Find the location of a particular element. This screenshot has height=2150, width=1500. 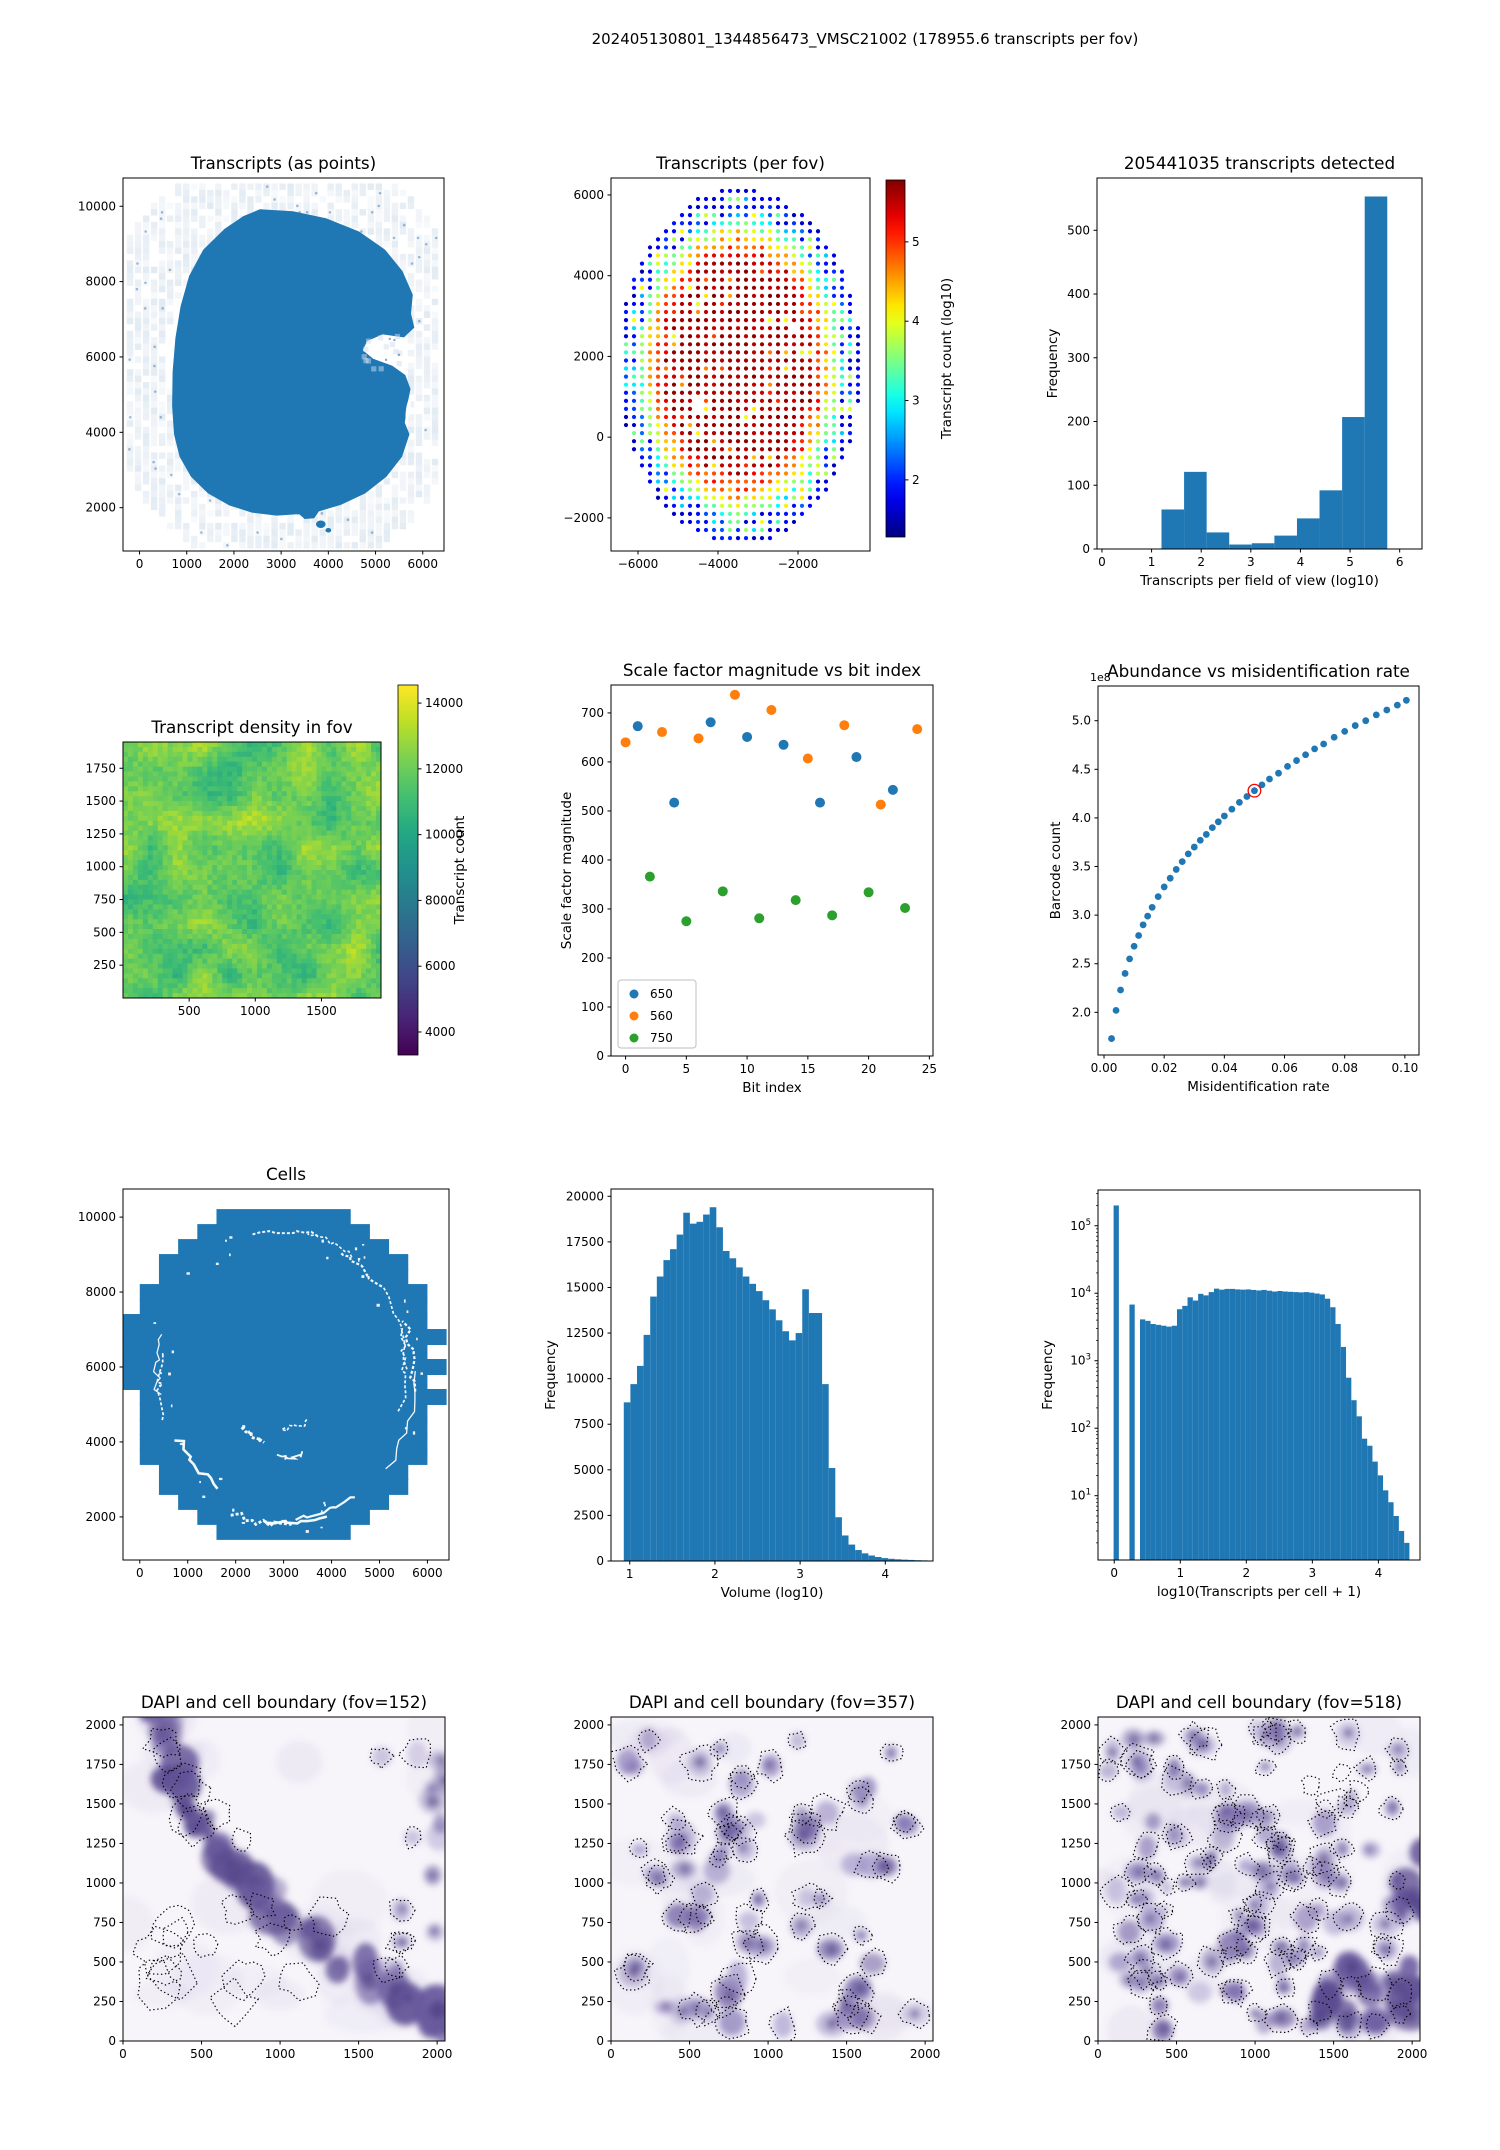

svg-text: 1750 is located at coordinates (100, 768).